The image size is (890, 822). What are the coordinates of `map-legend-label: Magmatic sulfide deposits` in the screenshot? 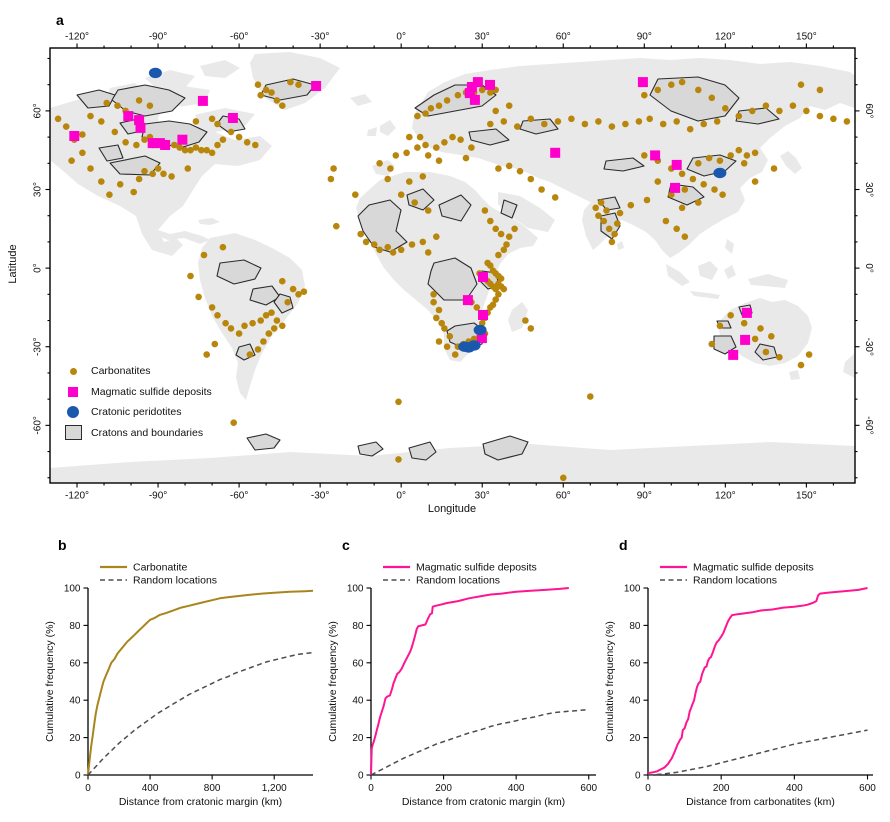 It's located at (151, 391).